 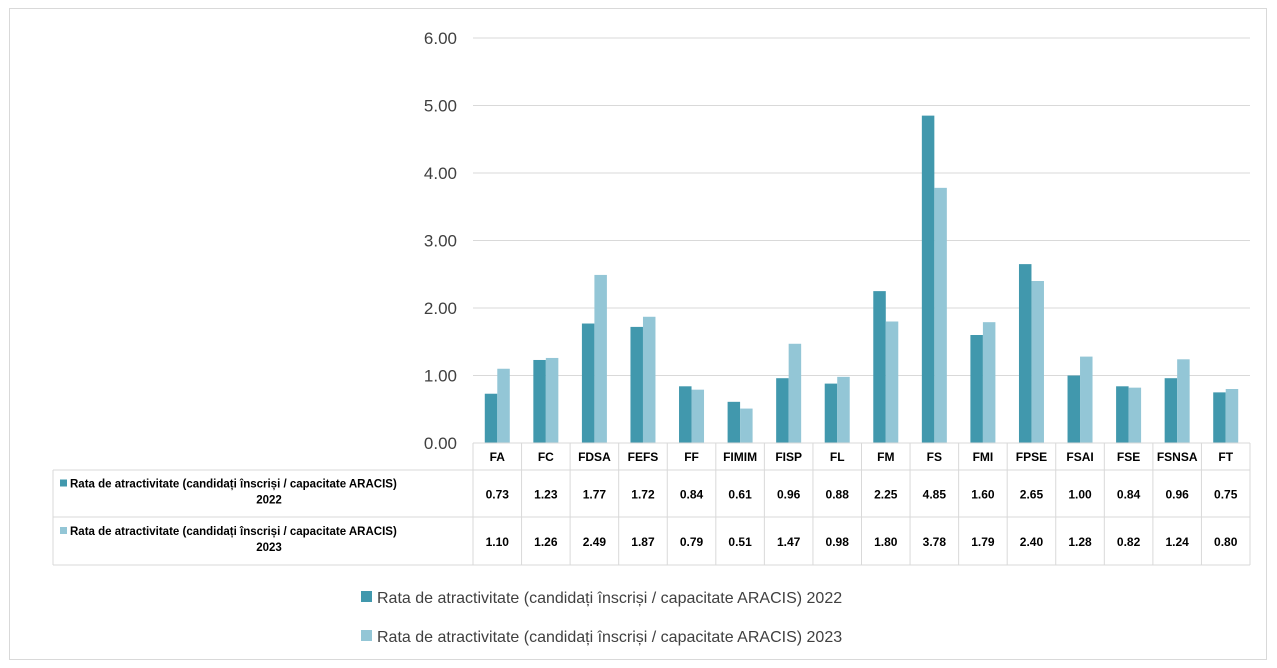 What do you see at coordinates (1225, 457) in the screenshot?
I see `category-label: FT` at bounding box center [1225, 457].